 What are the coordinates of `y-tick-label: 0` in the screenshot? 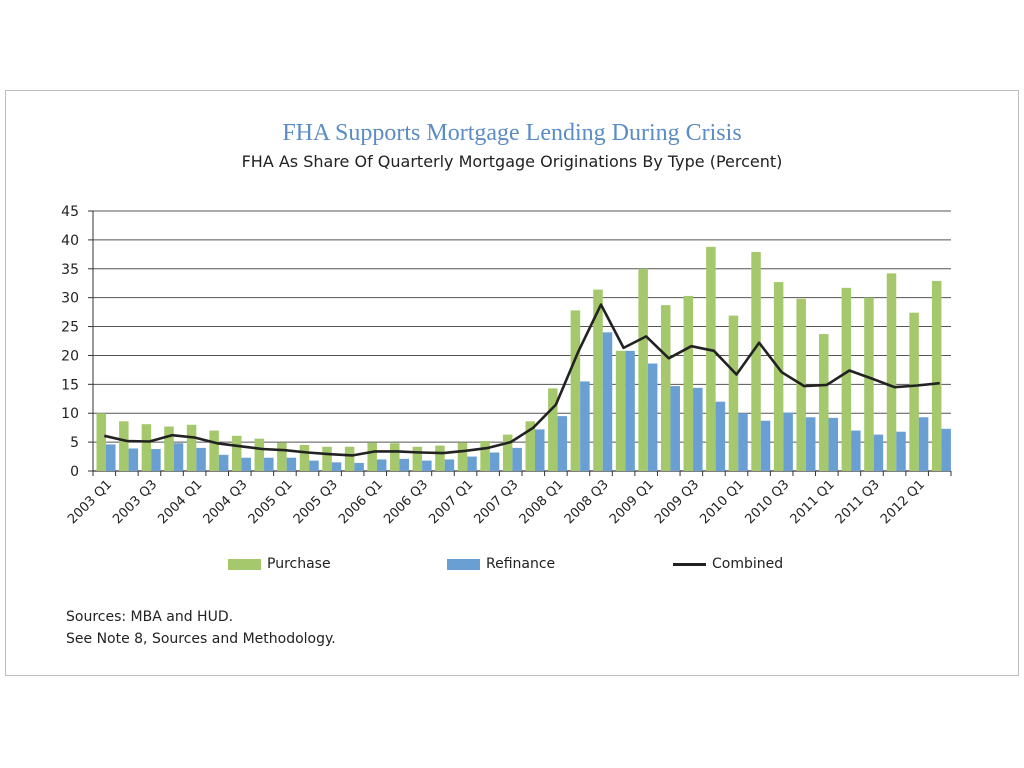 It's located at (74, 472).